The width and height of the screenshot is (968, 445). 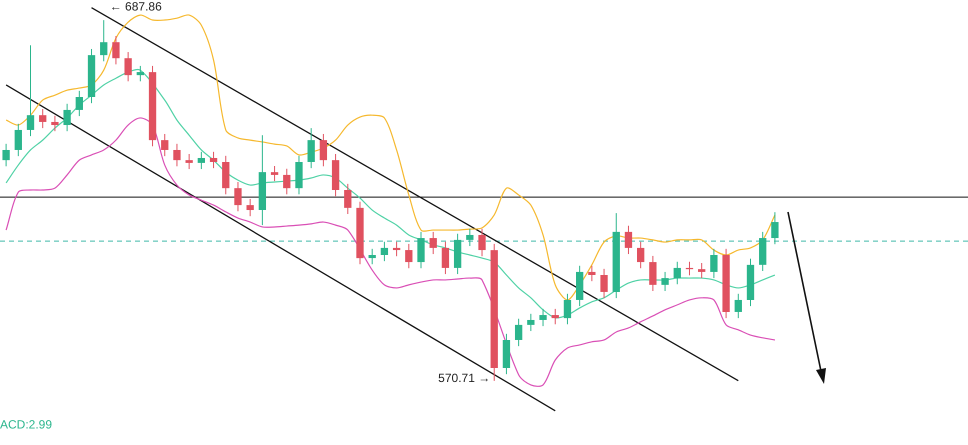 I want to click on annotation: ← 687.86, so click(x=136, y=7).